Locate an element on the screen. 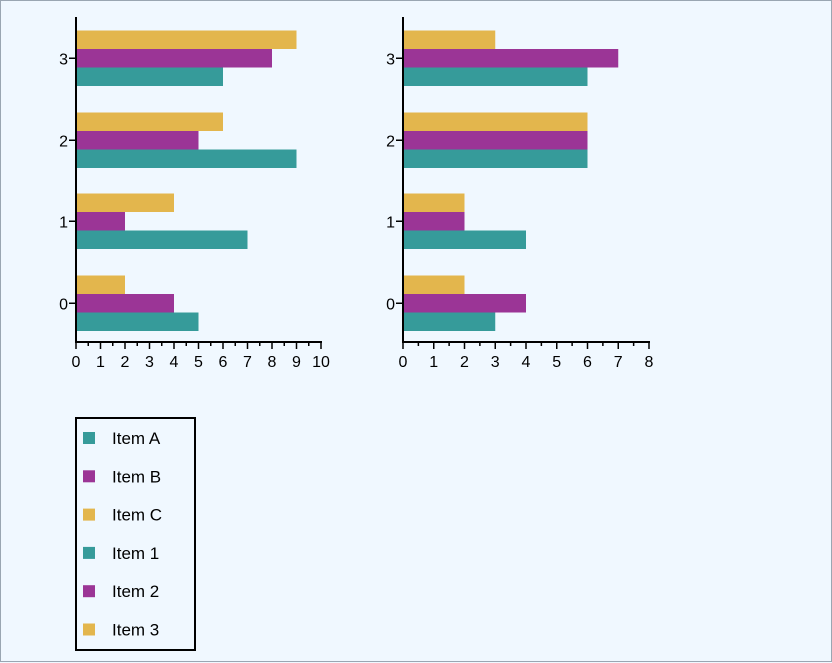 Image resolution: width=832 pixels, height=663 pixels. legend-label: Item 2 is located at coordinates (135, 591).